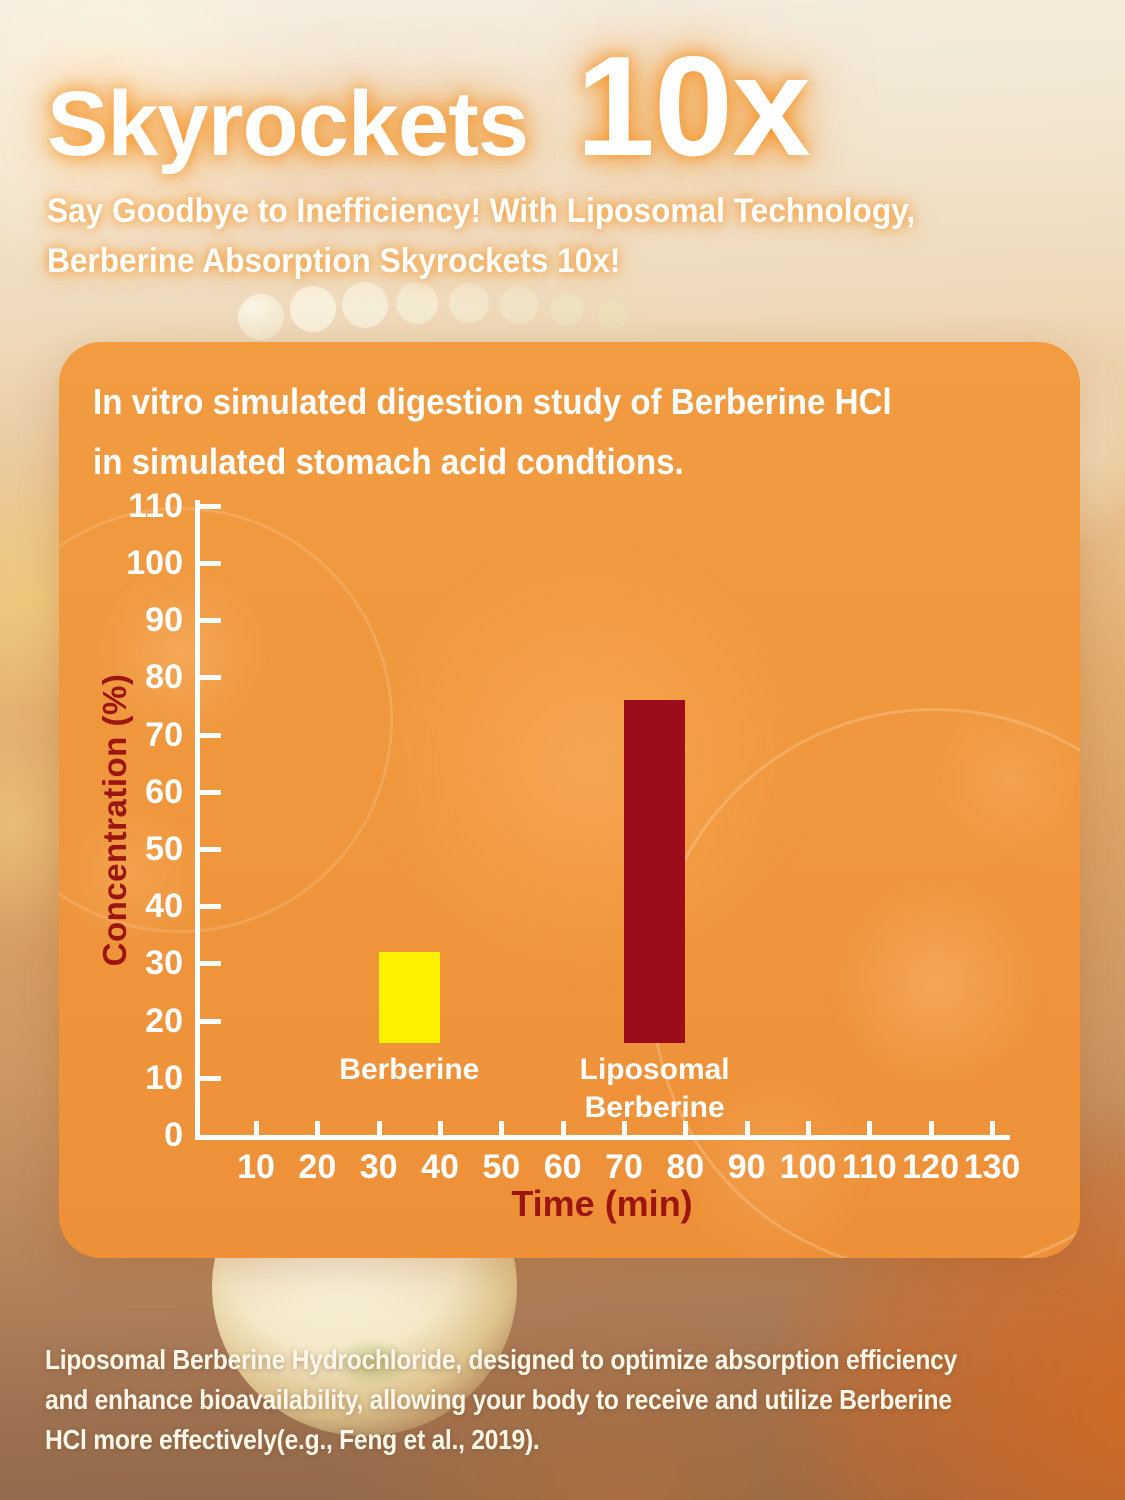  I want to click on y-tick-label: 70, so click(164, 734).